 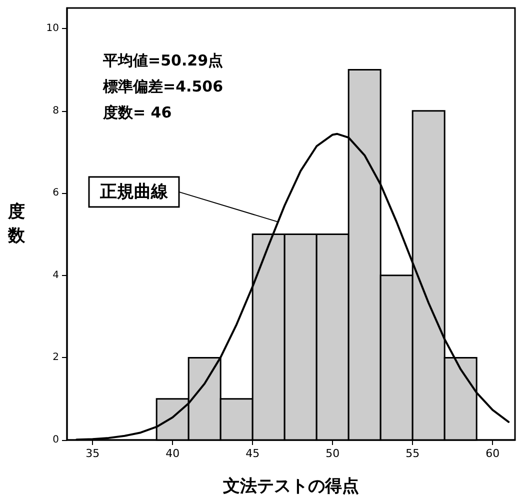 I want to click on annotation: 度数= 46, so click(x=137, y=113).